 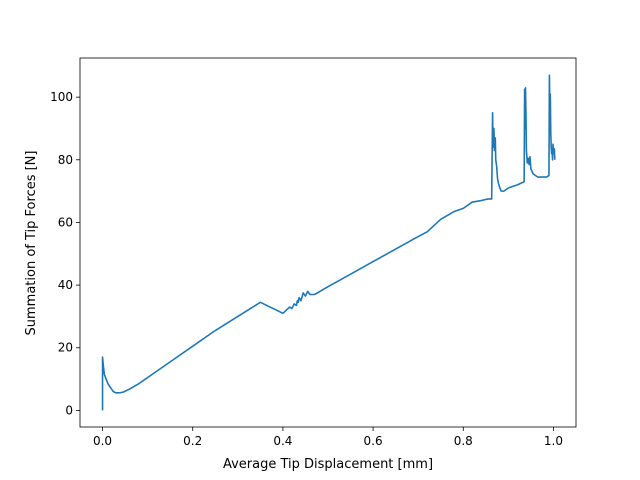 I want to click on y-tick-label: 40, so click(x=65, y=285).